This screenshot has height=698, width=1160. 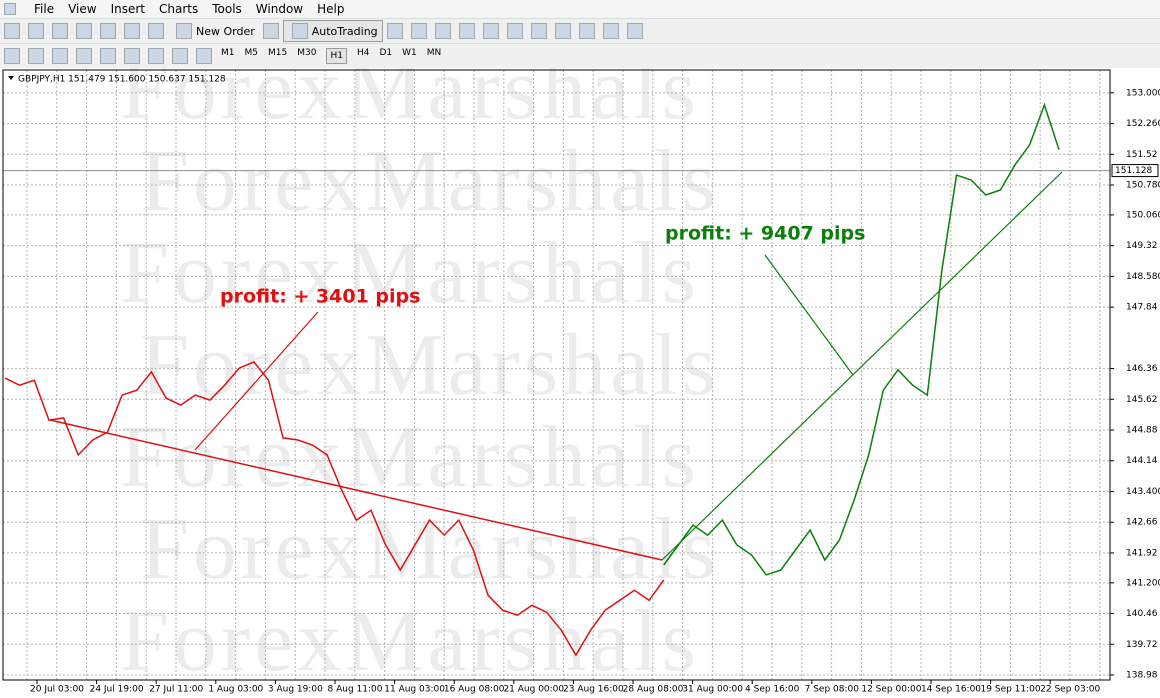 I want to click on button-label: New Order, so click(x=225, y=31).